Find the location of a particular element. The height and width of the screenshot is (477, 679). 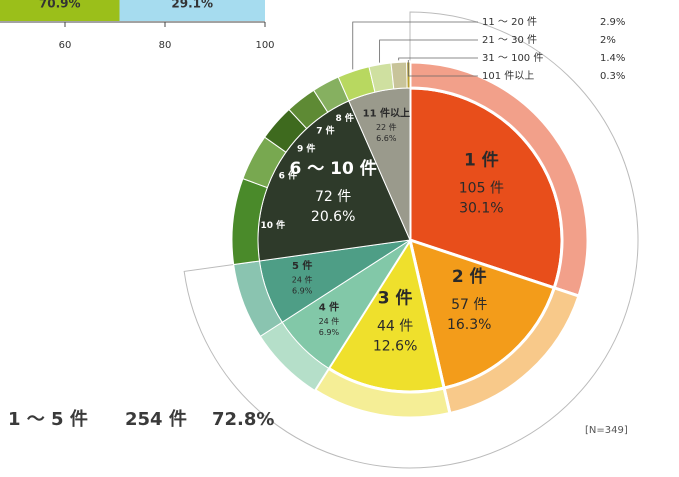

ring-category-label: 31 ～ 100 件 is located at coordinates (512, 58).